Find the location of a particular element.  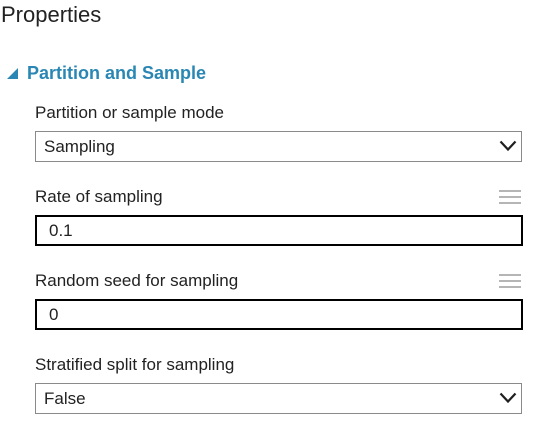

stratified-split-select: False is located at coordinates (278, 398).